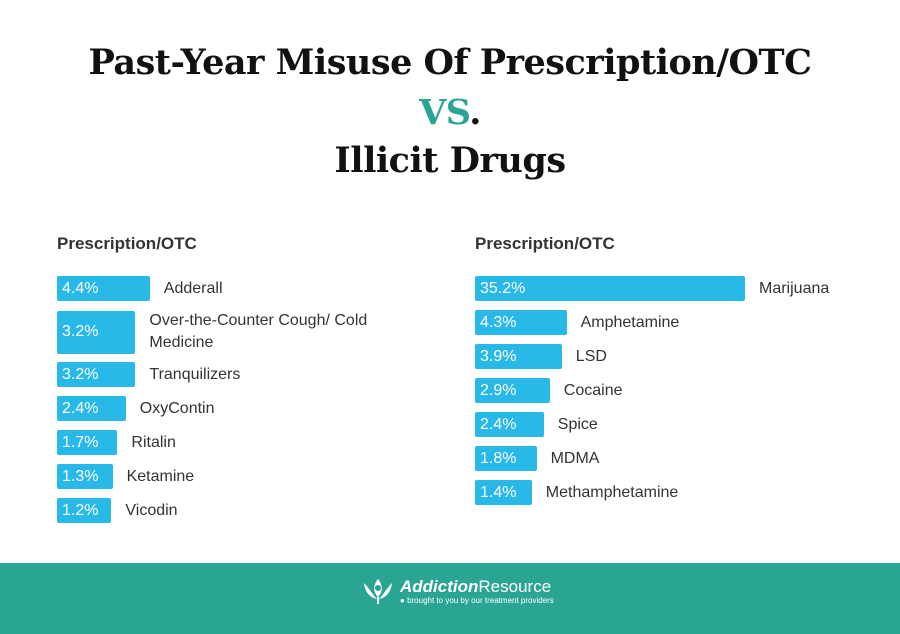  Describe the element at coordinates (630, 322) in the screenshot. I see `bar-label: Amphetamine` at that location.